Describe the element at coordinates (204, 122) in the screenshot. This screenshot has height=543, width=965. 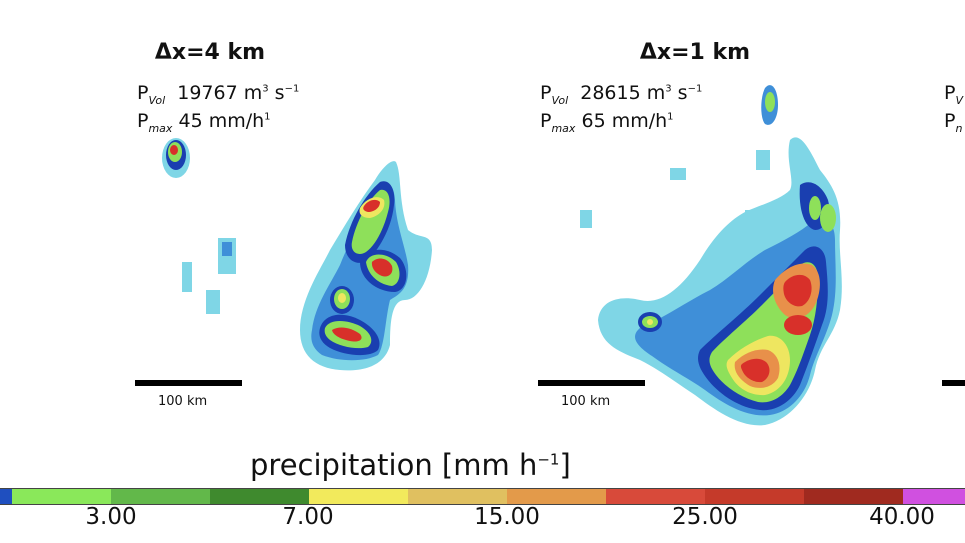
I see `pmax-stat: Pmax 45 mm/h1` at that location.